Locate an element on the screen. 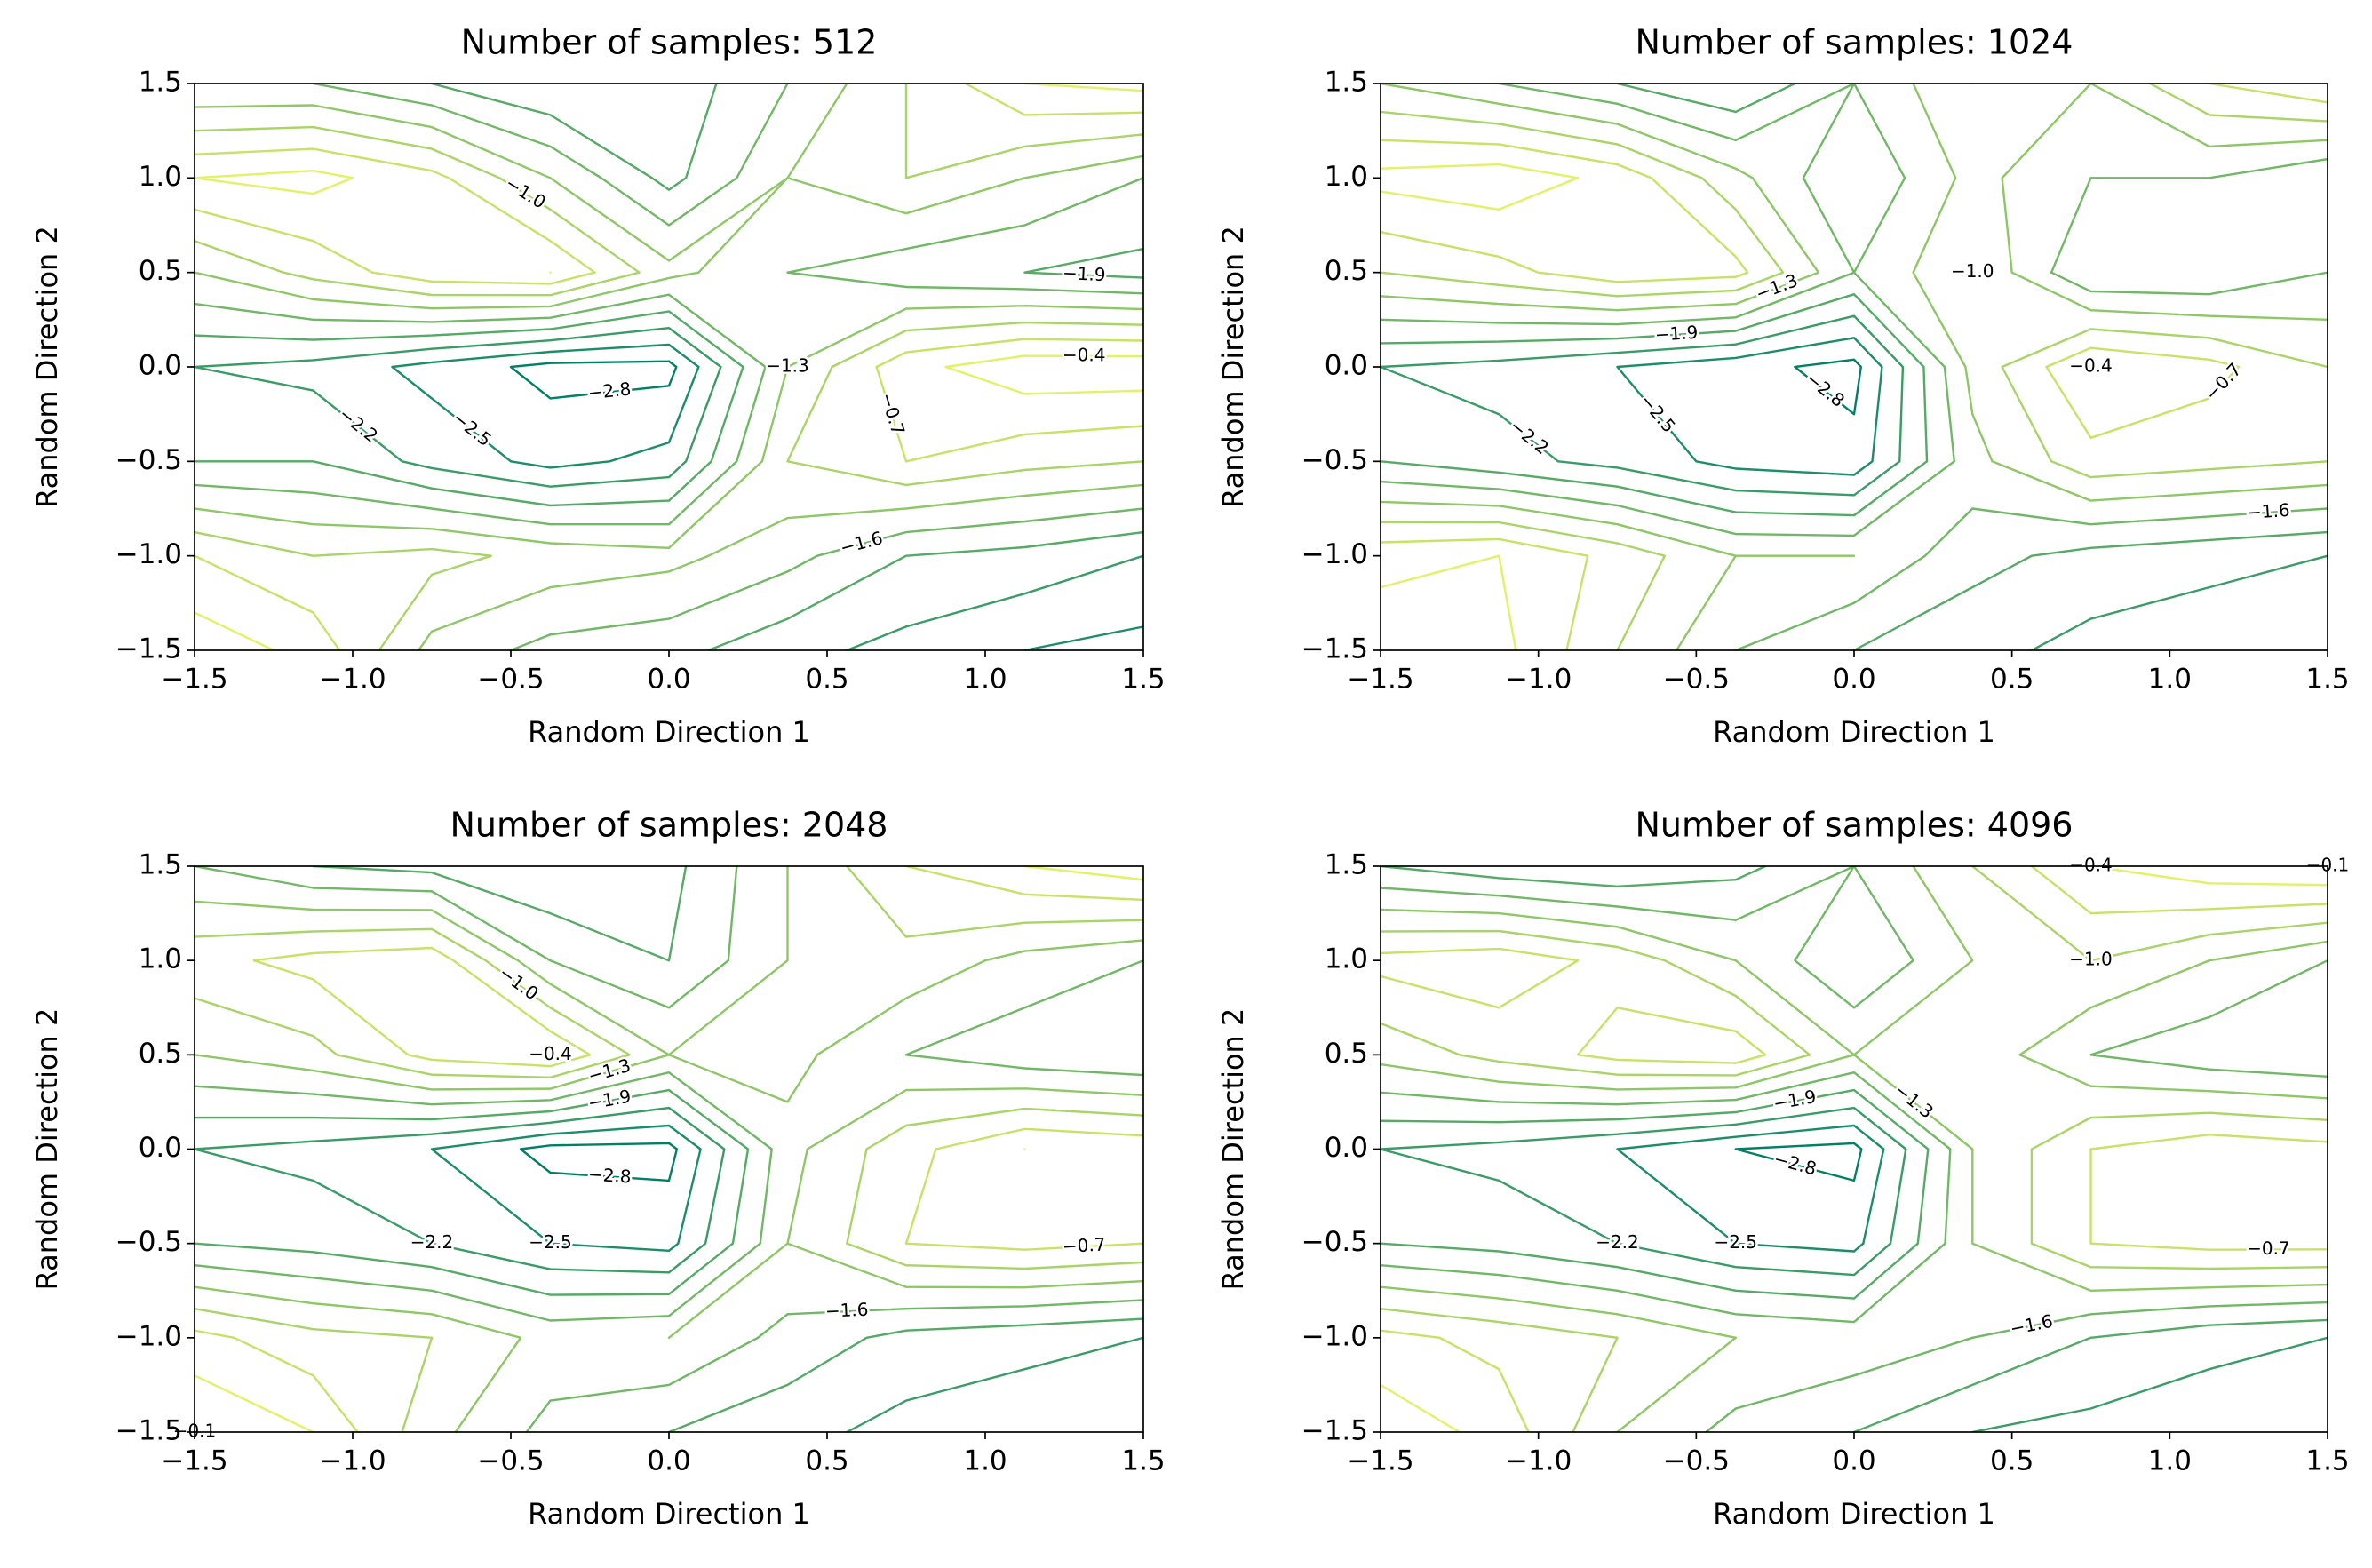  y-tick-label: 1.0 is located at coordinates (160, 177).